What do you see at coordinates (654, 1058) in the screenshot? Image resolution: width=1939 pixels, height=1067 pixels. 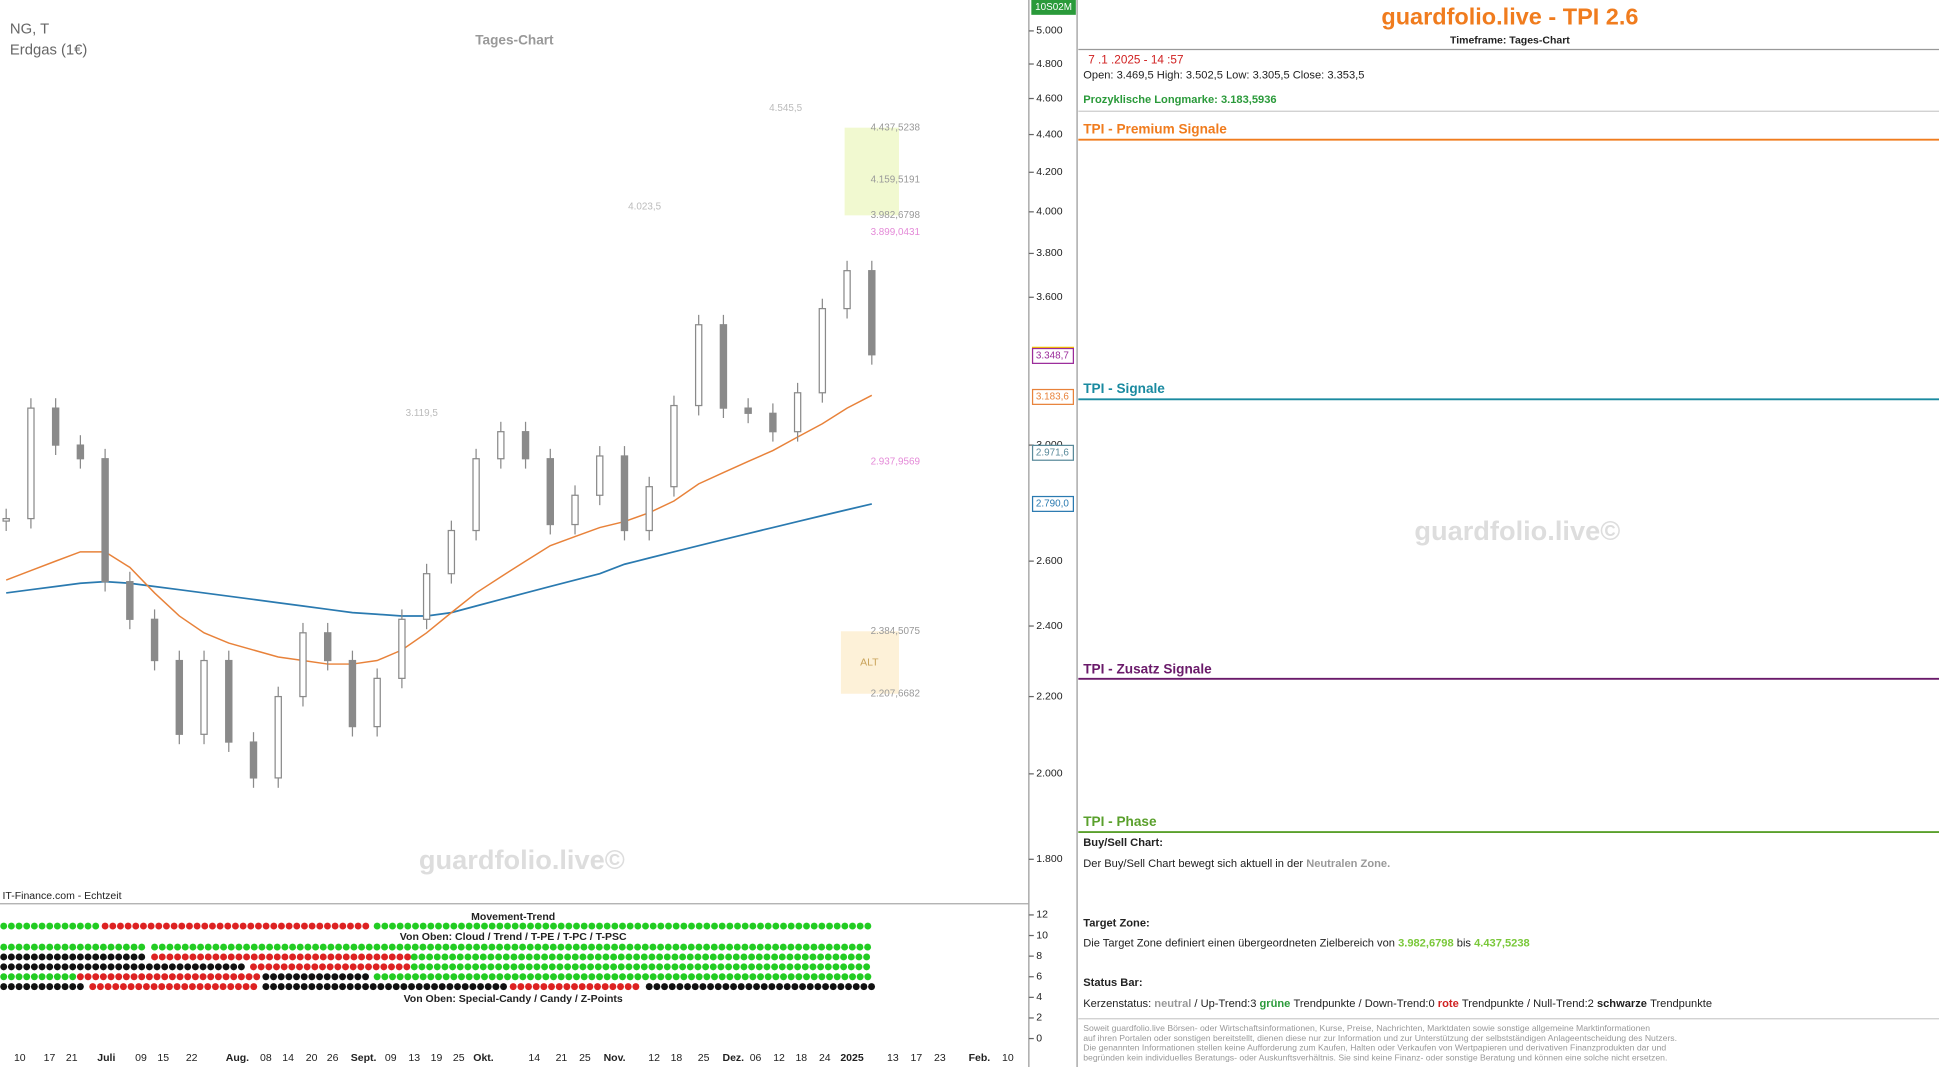 I see `x-tick-label: 12` at bounding box center [654, 1058].